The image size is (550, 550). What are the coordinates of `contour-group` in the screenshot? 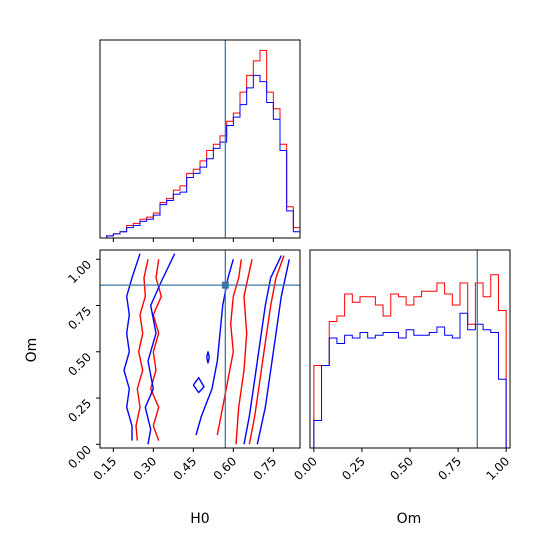 It's located at (206, 349).